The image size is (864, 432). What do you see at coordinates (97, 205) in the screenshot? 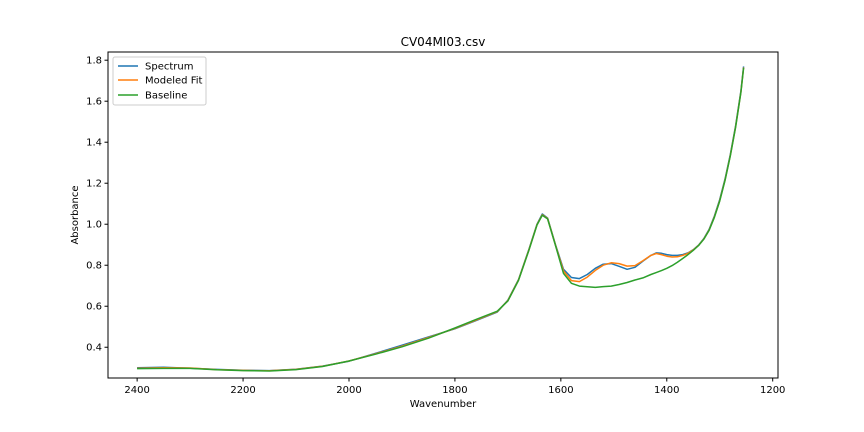
I see `y-axis: 0.4 0.6 0.8 1.0 1.2 1.4 1.6 1.8` at bounding box center [97, 205].